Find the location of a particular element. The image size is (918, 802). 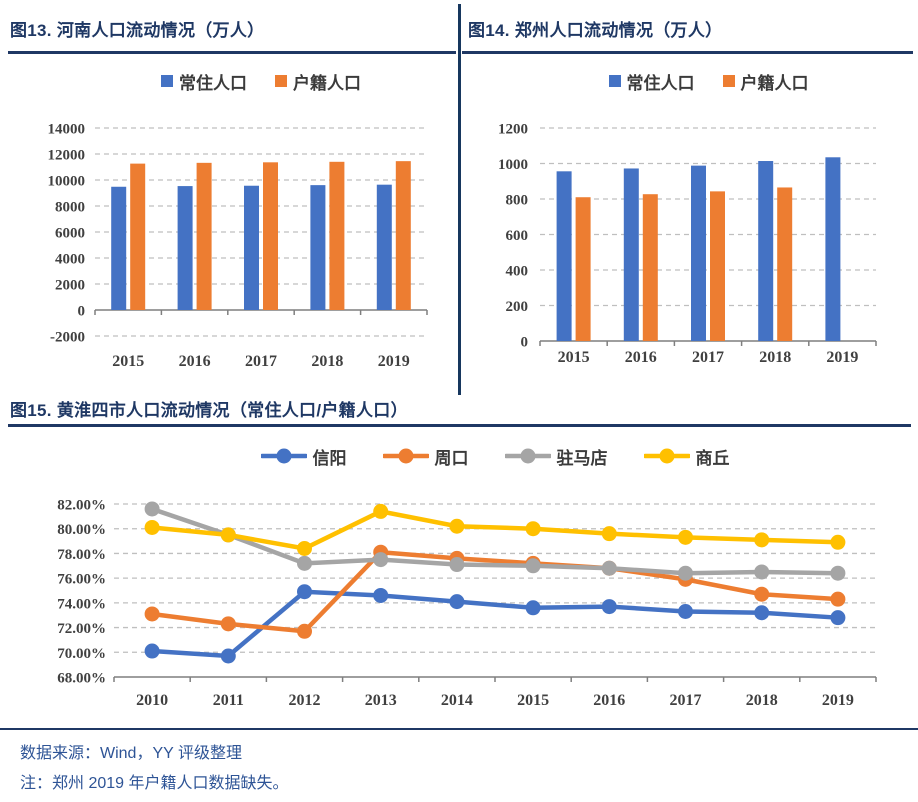

y-tick-label: 80.00% is located at coordinates (81, 530).